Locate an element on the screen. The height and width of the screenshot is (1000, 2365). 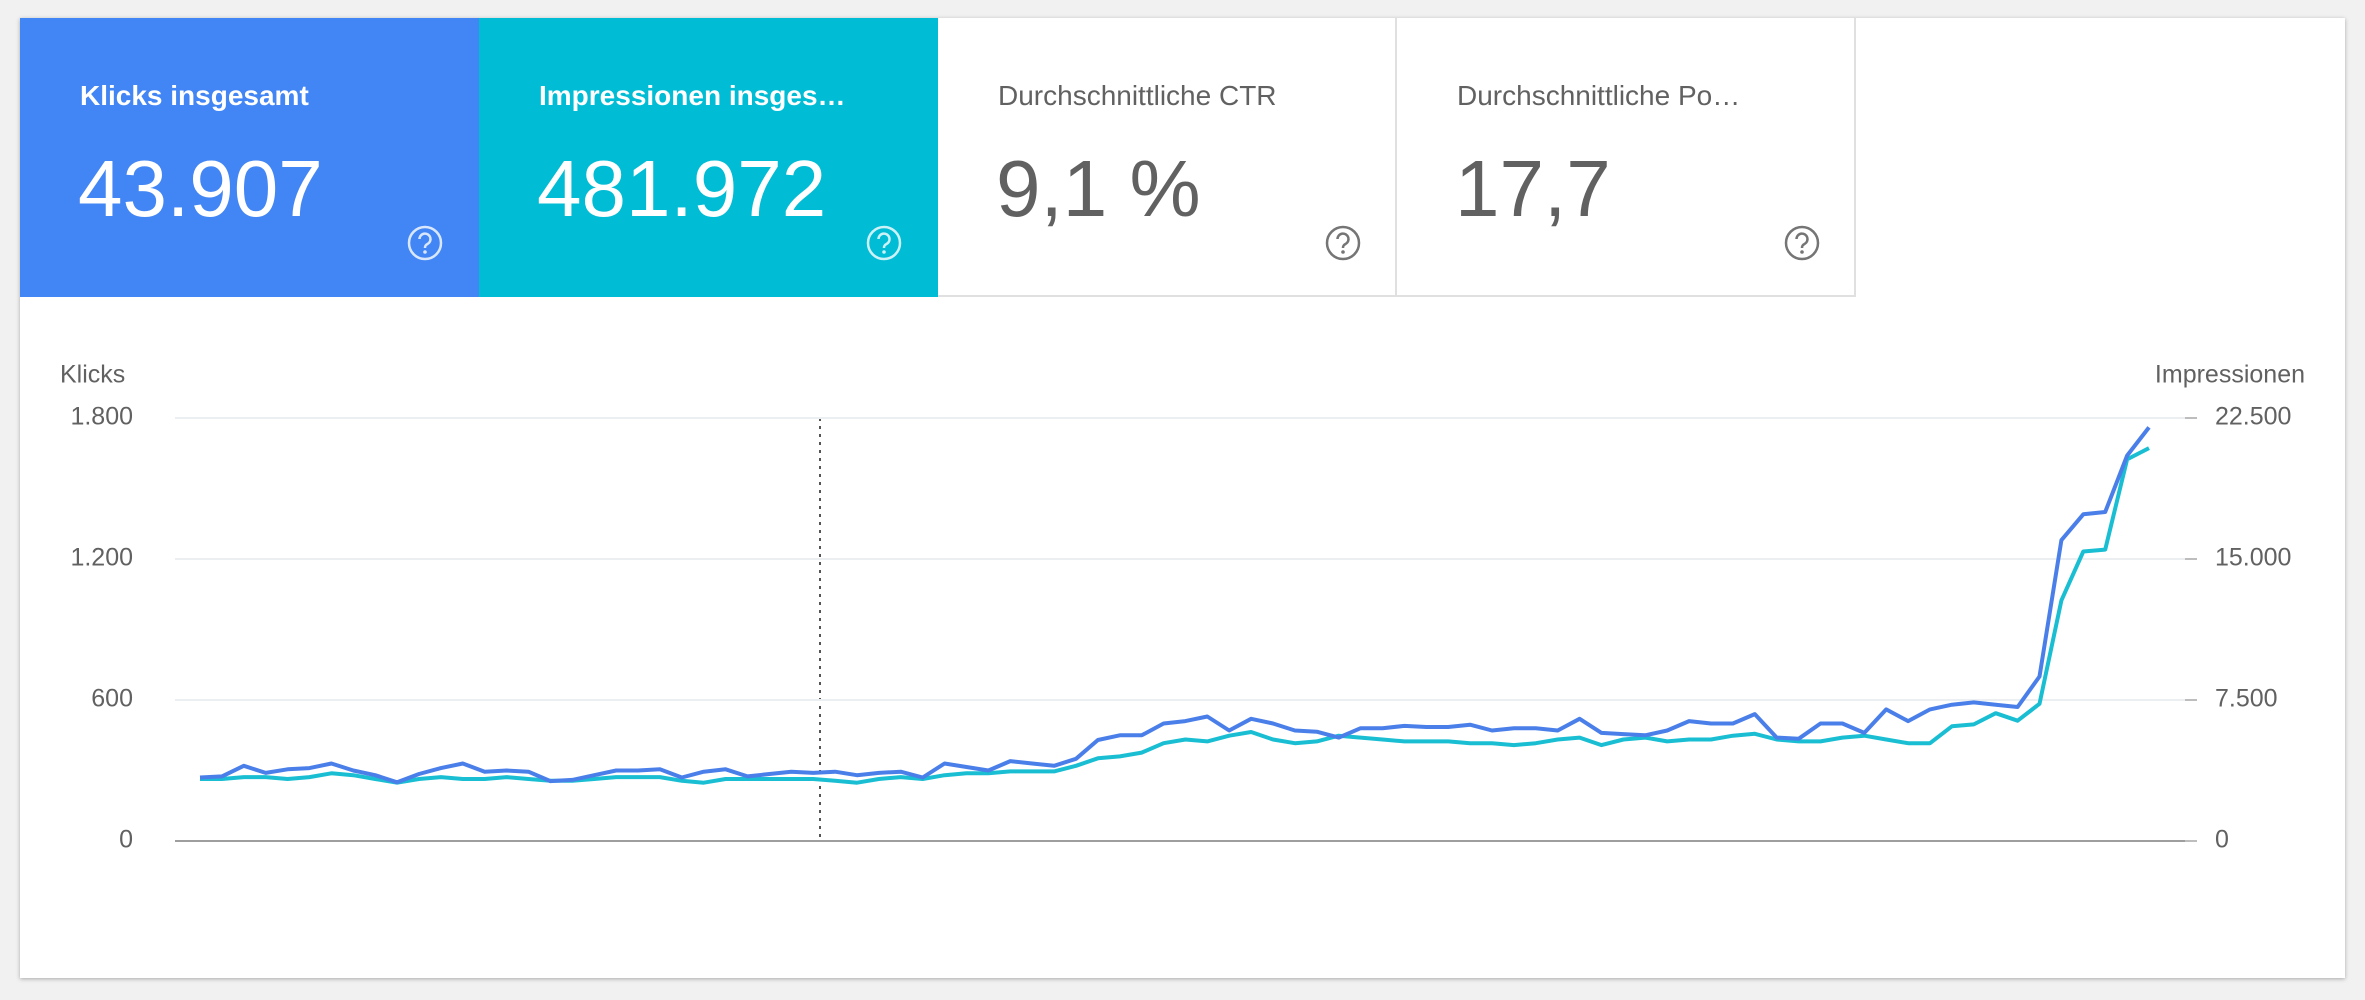
metric-value: 43.907 is located at coordinates (200, 188).